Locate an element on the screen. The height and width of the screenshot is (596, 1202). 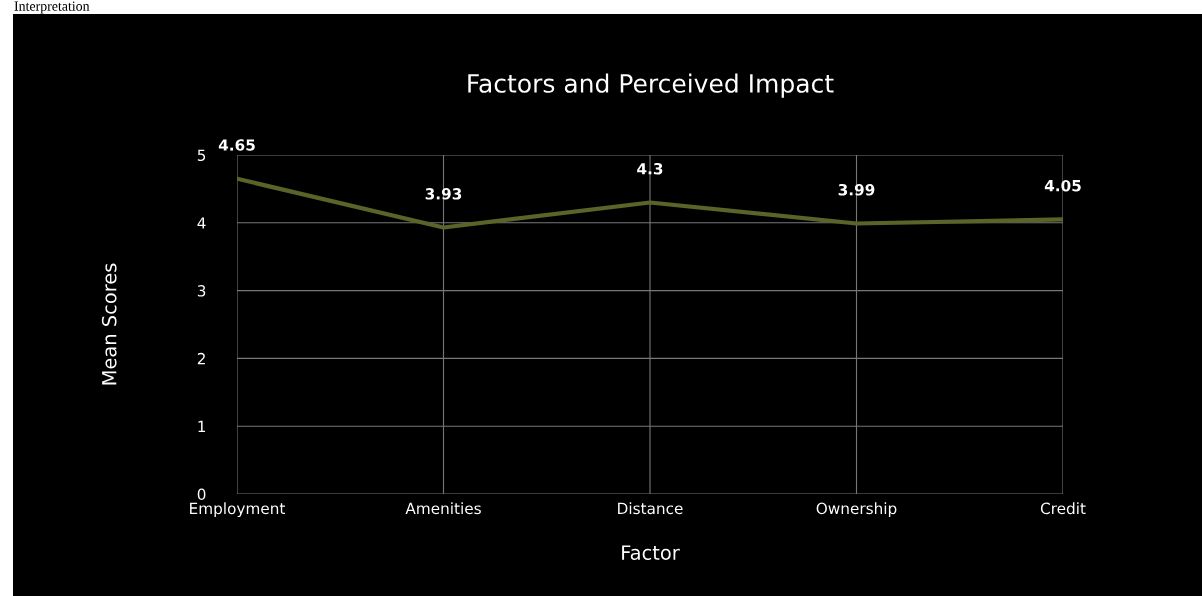
y-tick-label: 1 is located at coordinates (202, 426).